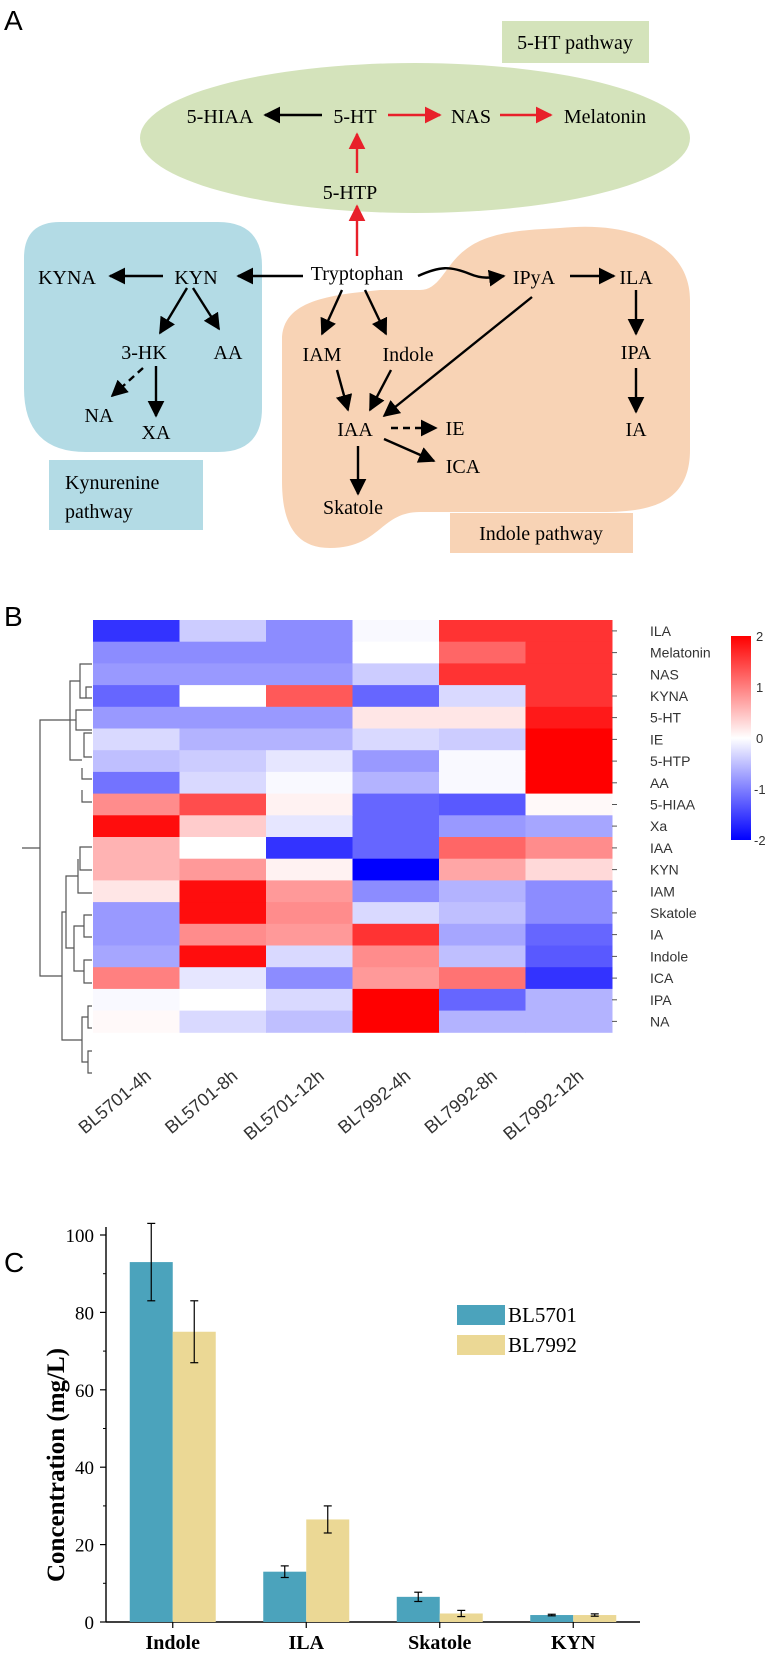 The height and width of the screenshot is (1654, 772). What do you see at coordinates (309, 891) in the screenshot?
I see `heatmap-cell-iam-bl5701-12h` at bounding box center [309, 891].